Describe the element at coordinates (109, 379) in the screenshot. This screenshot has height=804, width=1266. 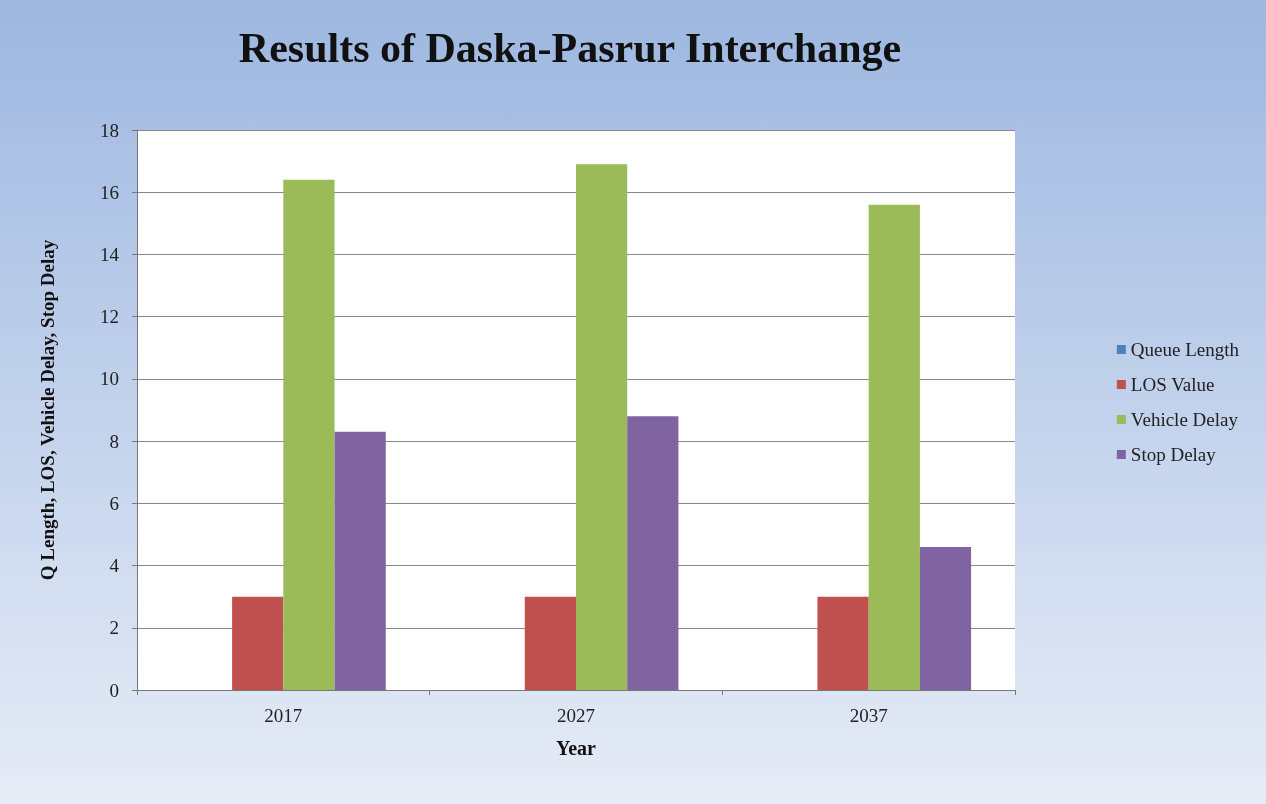
I see `y-tick-label: 10` at that location.